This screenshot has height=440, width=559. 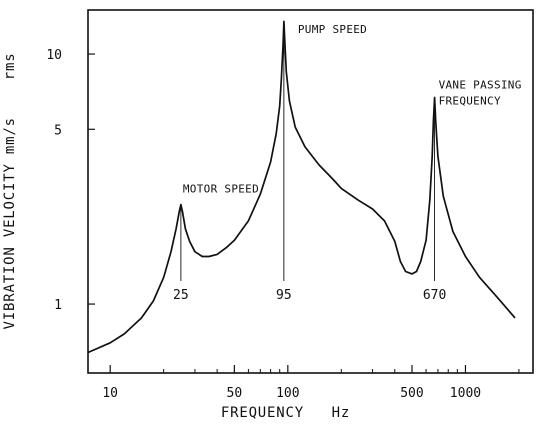 I want to click on annotation-vane-passing: VANE PASSING, so click(x=480, y=85).